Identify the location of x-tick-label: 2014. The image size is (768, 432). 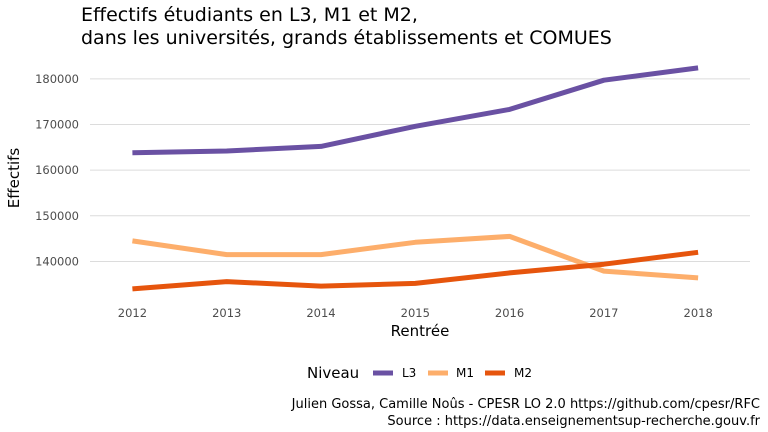
(320, 313).